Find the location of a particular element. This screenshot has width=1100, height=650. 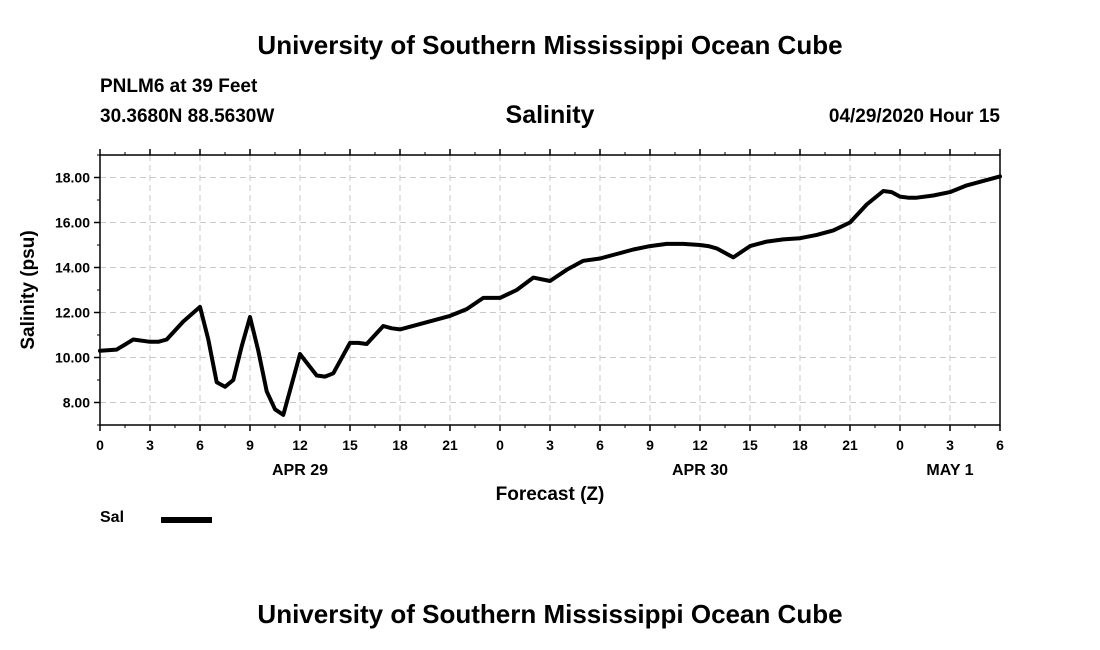

y-tick-label: 8.00 is located at coordinates (76, 403).